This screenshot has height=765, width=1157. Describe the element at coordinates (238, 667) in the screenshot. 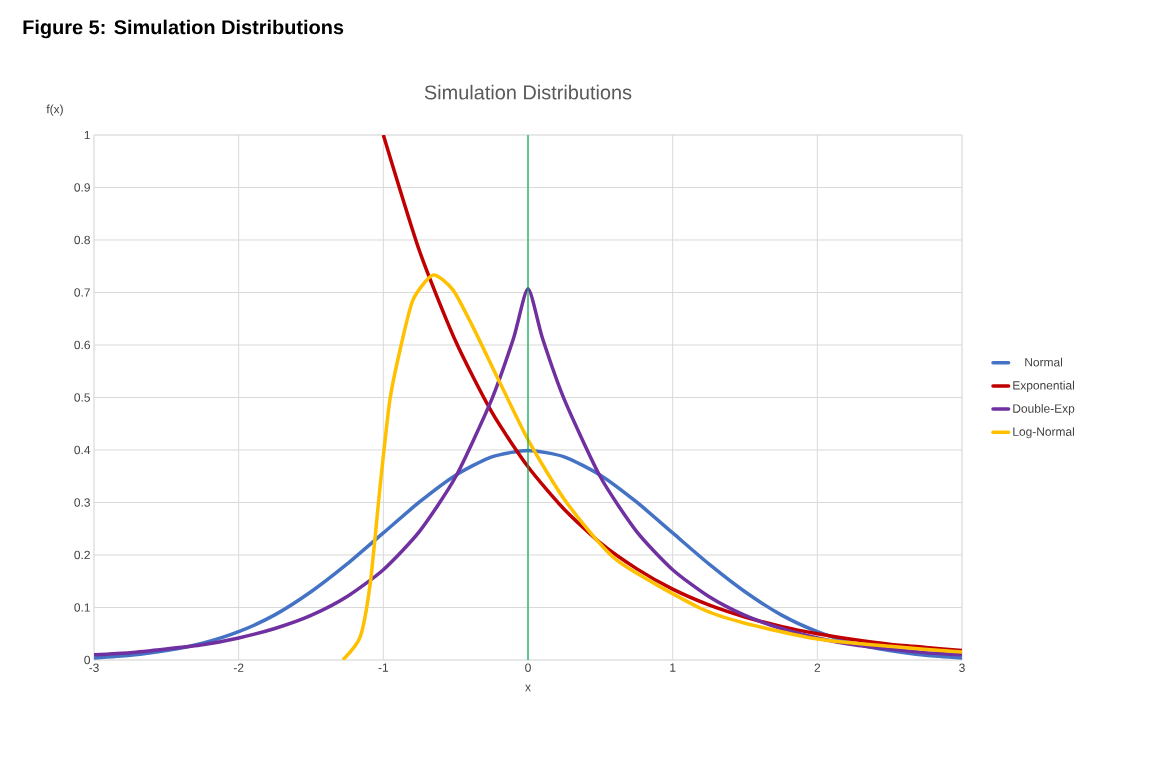

I see `x-tick-label: -2` at that location.